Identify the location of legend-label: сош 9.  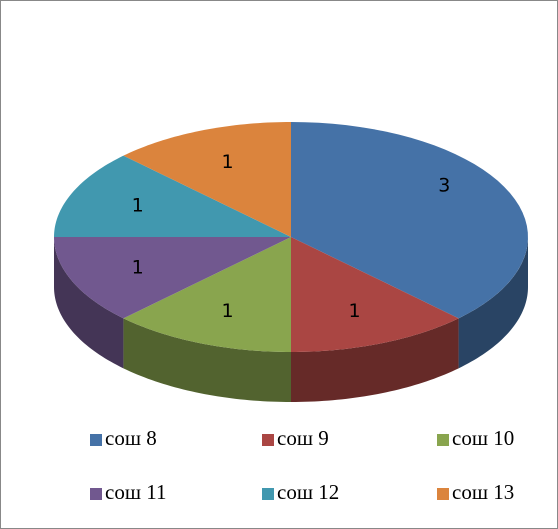
(303, 438).